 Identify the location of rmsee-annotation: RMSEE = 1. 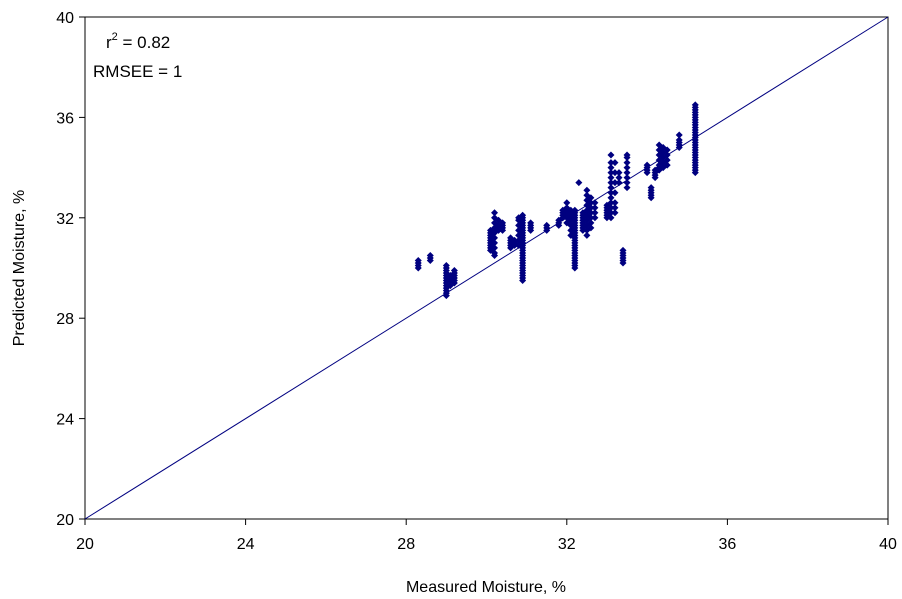
(137, 71).